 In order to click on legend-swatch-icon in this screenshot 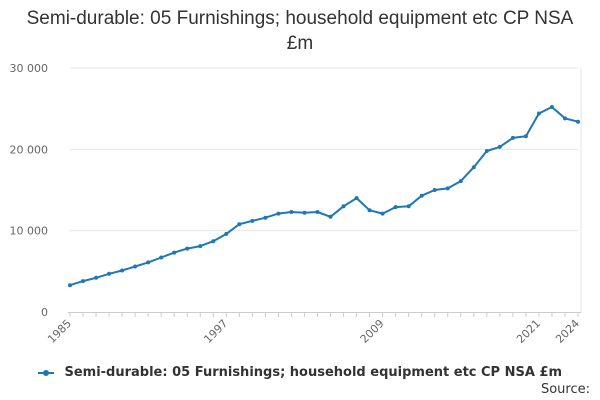, I will do `click(45, 372)`.